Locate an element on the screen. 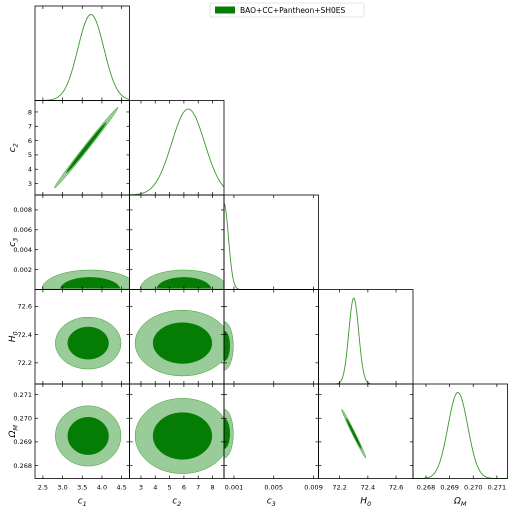  x-tick-label: 0.005 is located at coordinates (273, 488).